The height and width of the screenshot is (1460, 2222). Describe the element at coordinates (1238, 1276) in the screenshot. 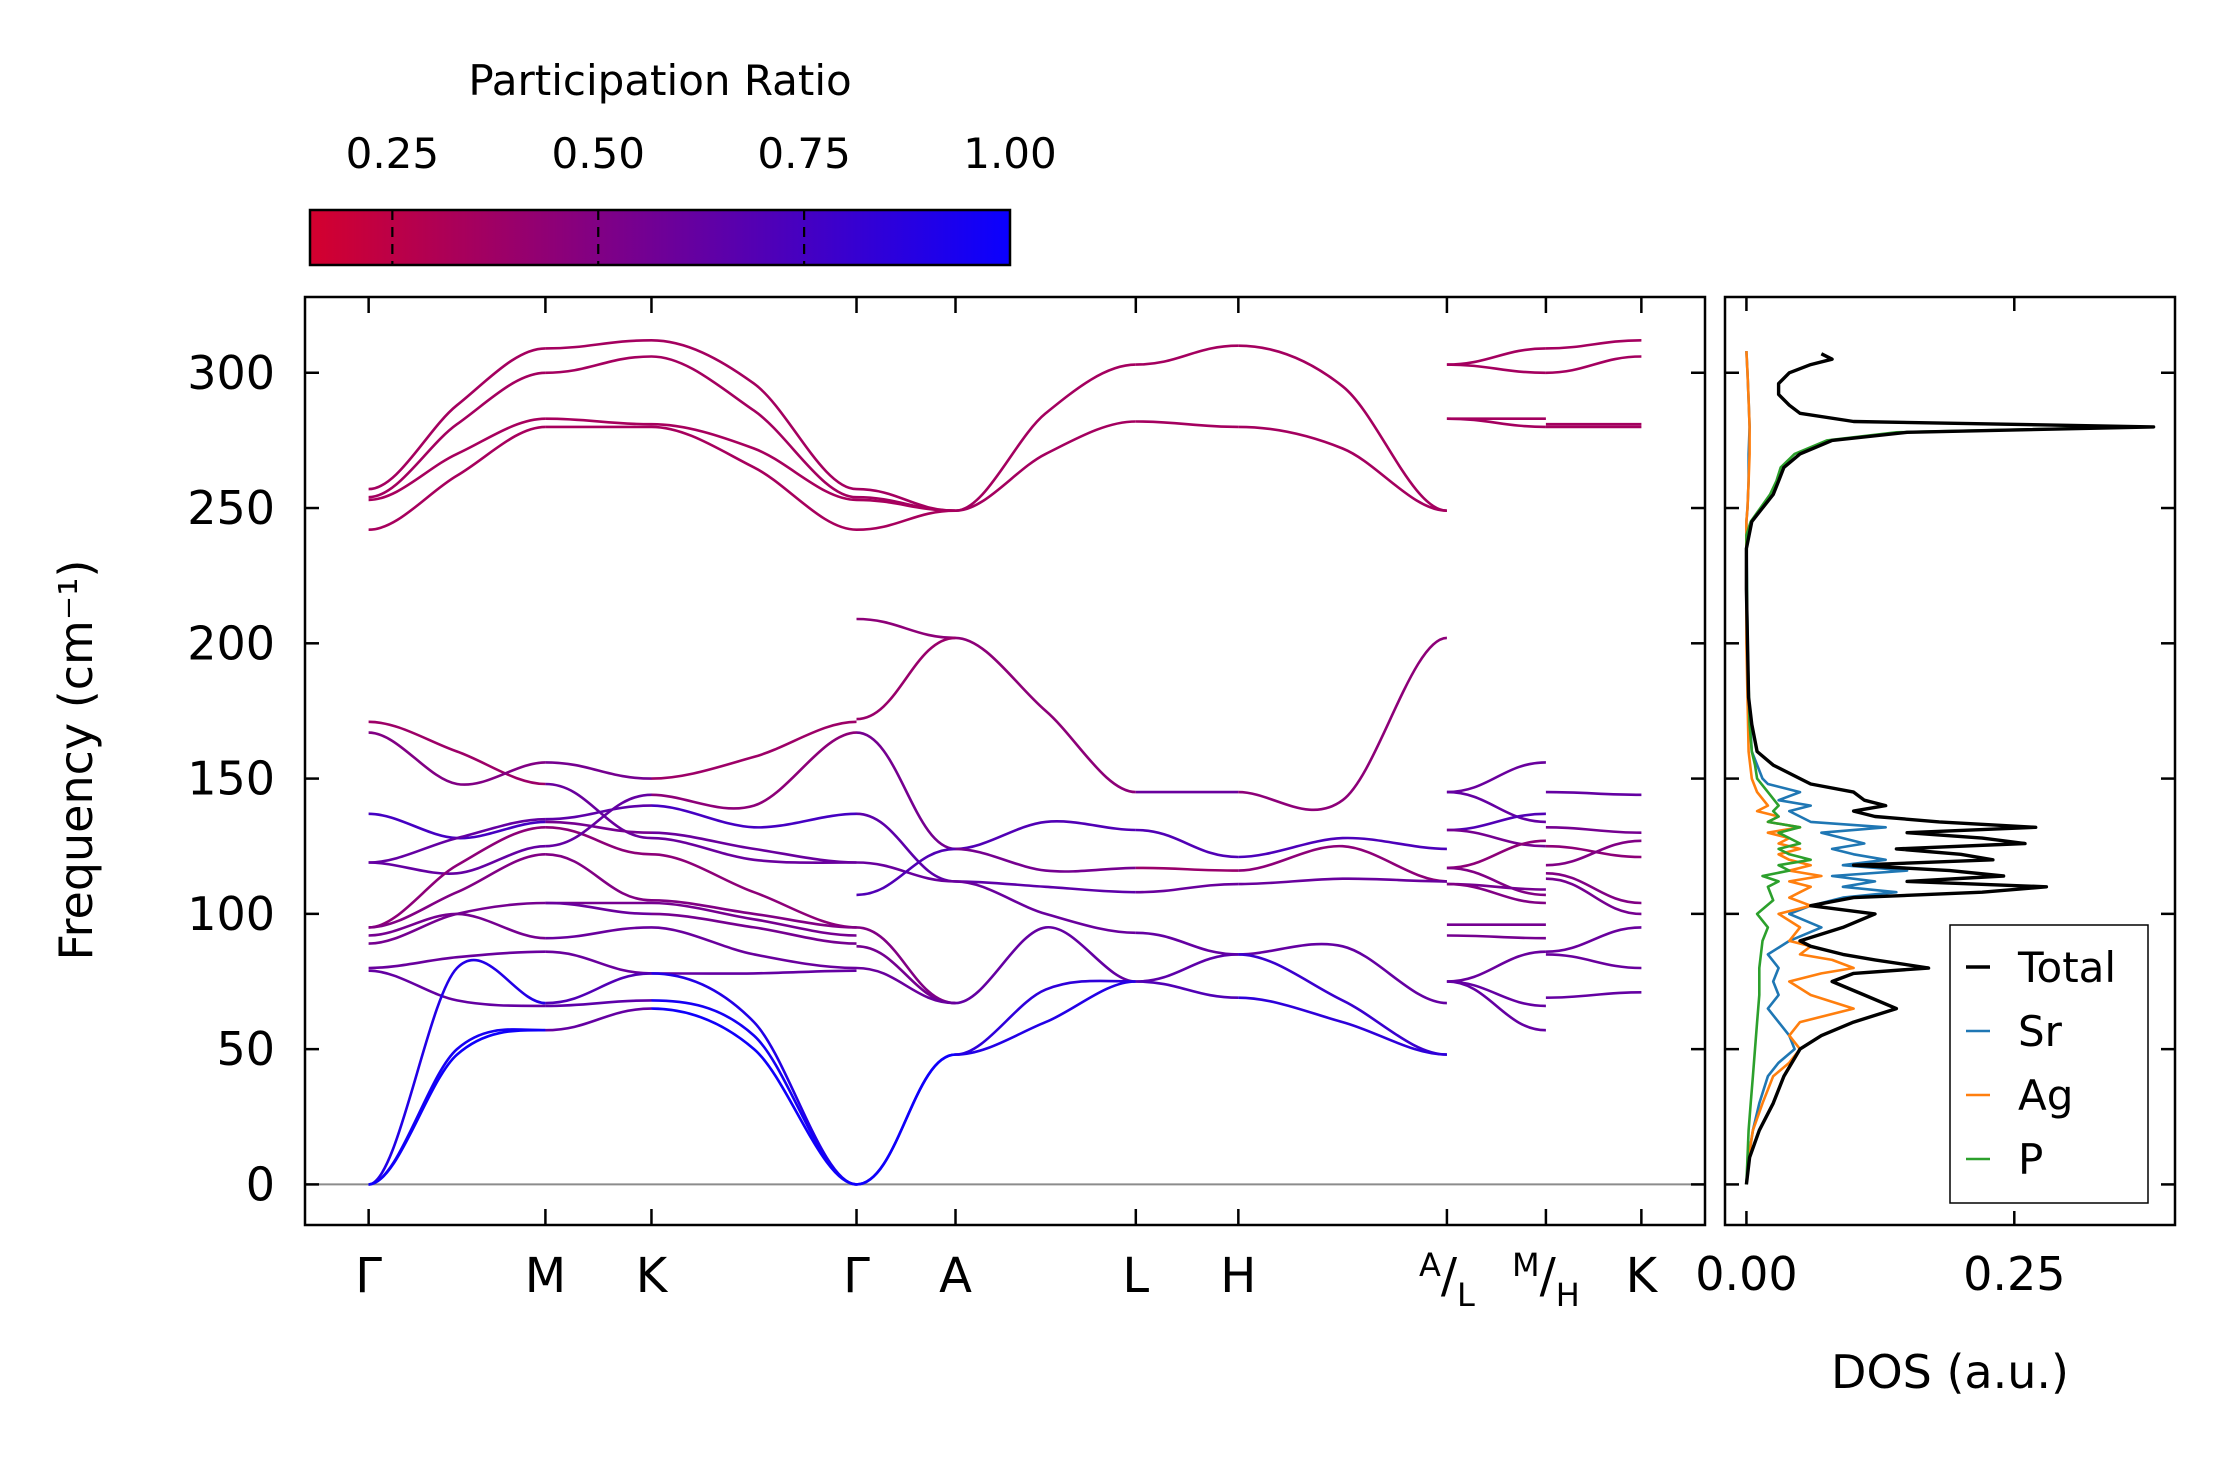

I see `kpoint-label: H` at that location.